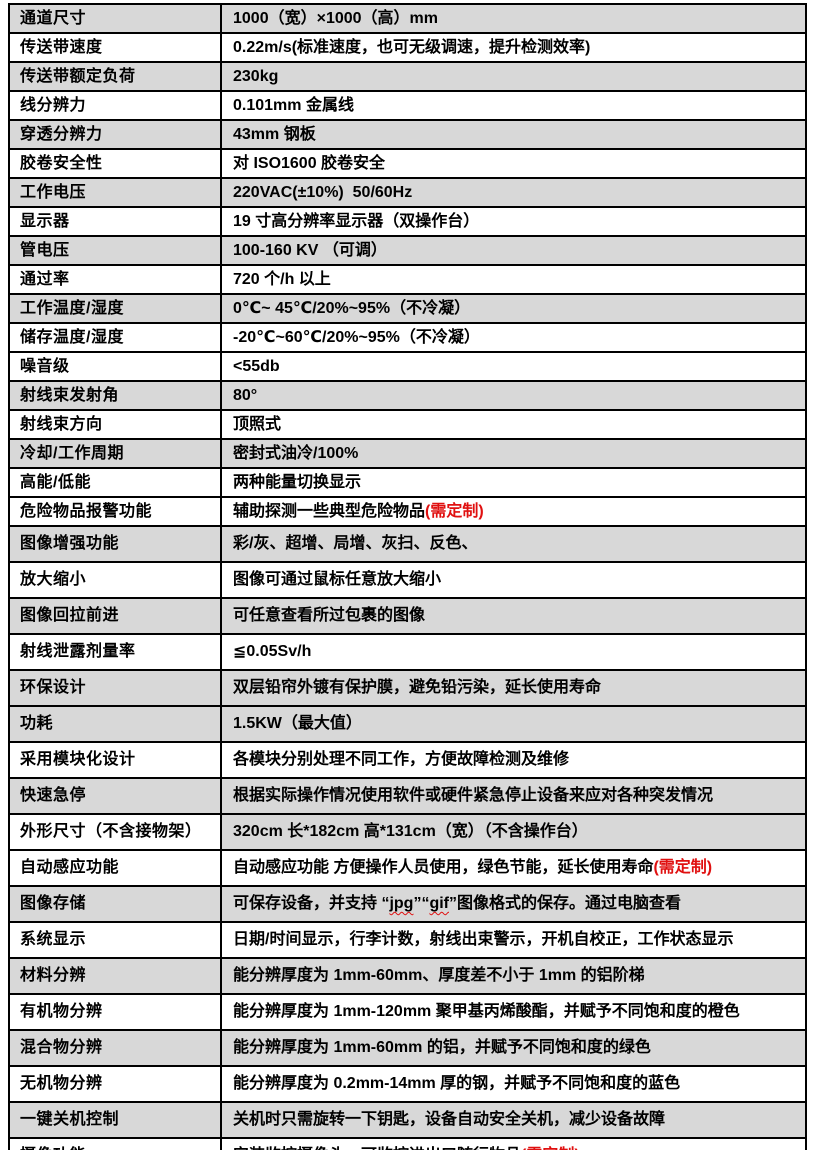  What do you see at coordinates (115, 976) in the screenshot?
I see `spec-label-cell: 材料分辨` at bounding box center [115, 976].